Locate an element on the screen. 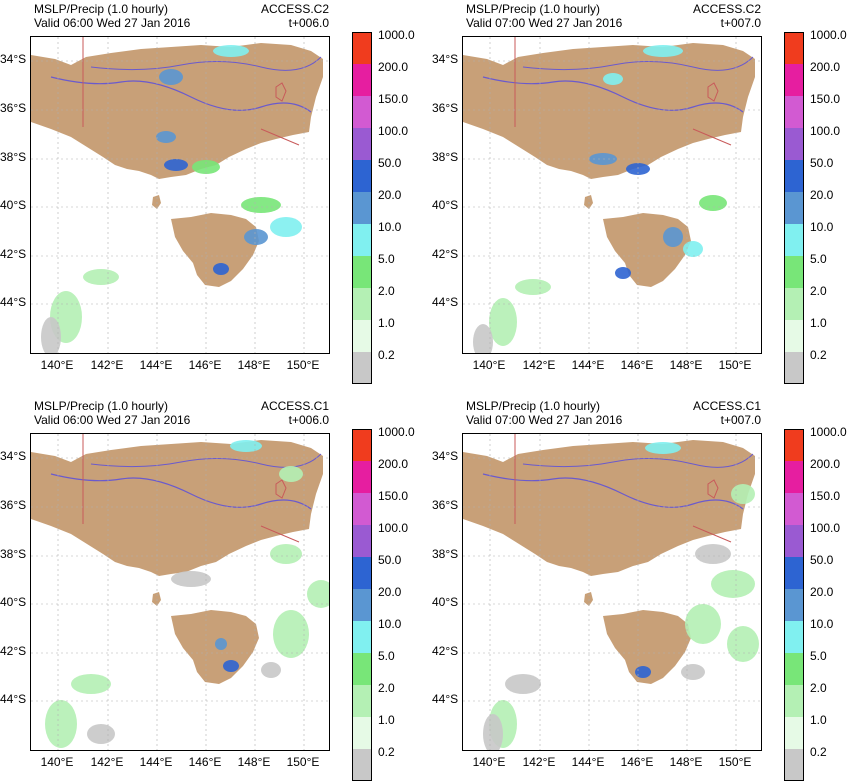 Image resolution: width=864 pixels, height=782 pixels. lon-label: 150°E is located at coordinates (303, 365).